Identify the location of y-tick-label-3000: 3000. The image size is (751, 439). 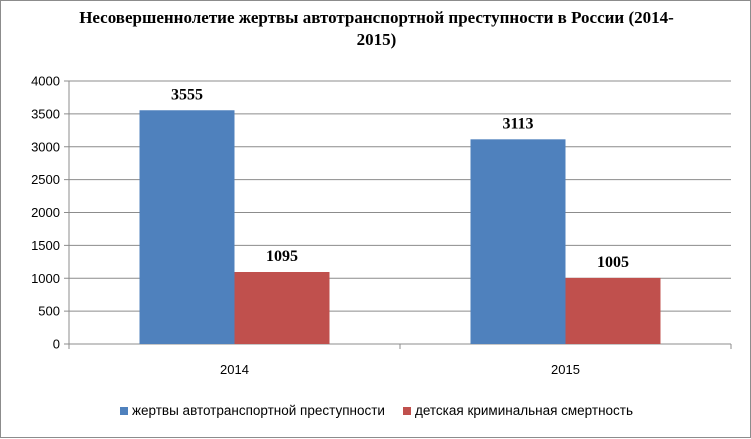
(45, 146).